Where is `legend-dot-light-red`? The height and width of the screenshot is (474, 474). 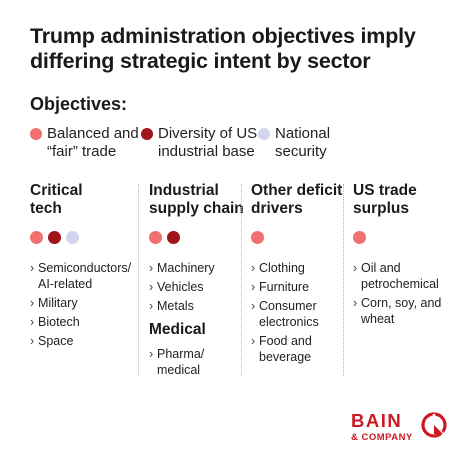
legend-dot-light-red is located at coordinates (36, 134).